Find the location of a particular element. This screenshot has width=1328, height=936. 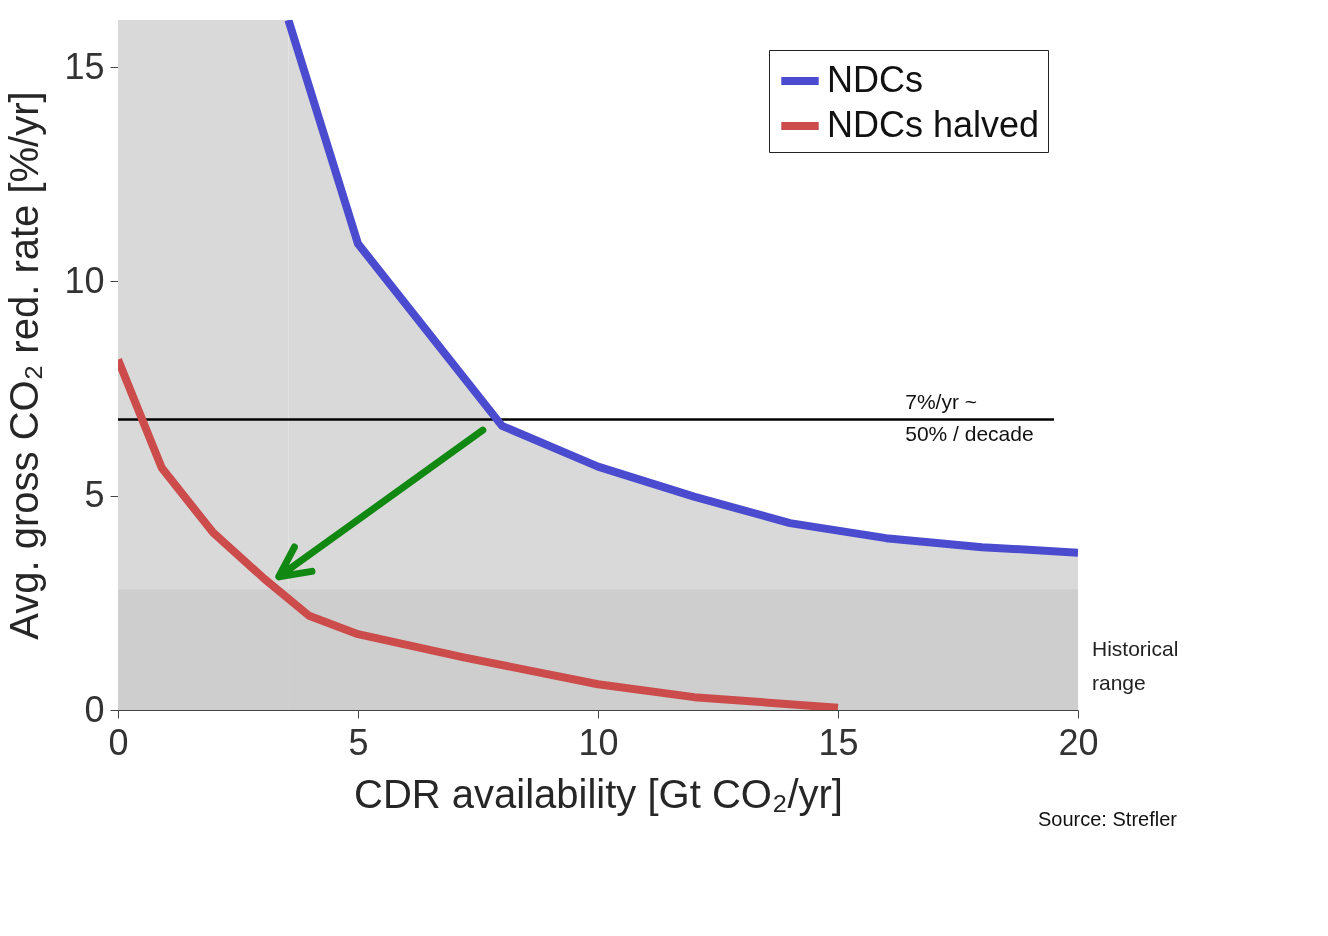

y-tick-label: 5 is located at coordinates (94, 495).